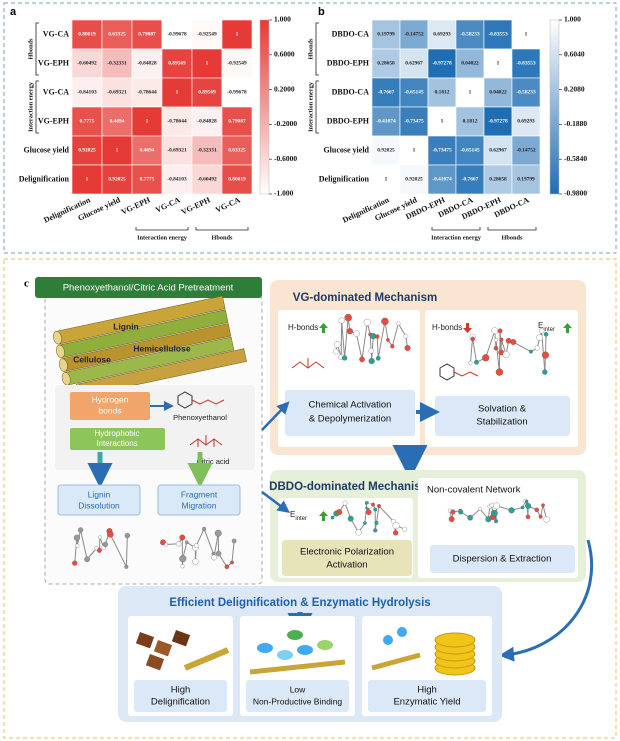 This screenshot has height=741, width=620. What do you see at coordinates (99, 494) in the screenshot?
I see `outcome-label: Lignin` at bounding box center [99, 494].